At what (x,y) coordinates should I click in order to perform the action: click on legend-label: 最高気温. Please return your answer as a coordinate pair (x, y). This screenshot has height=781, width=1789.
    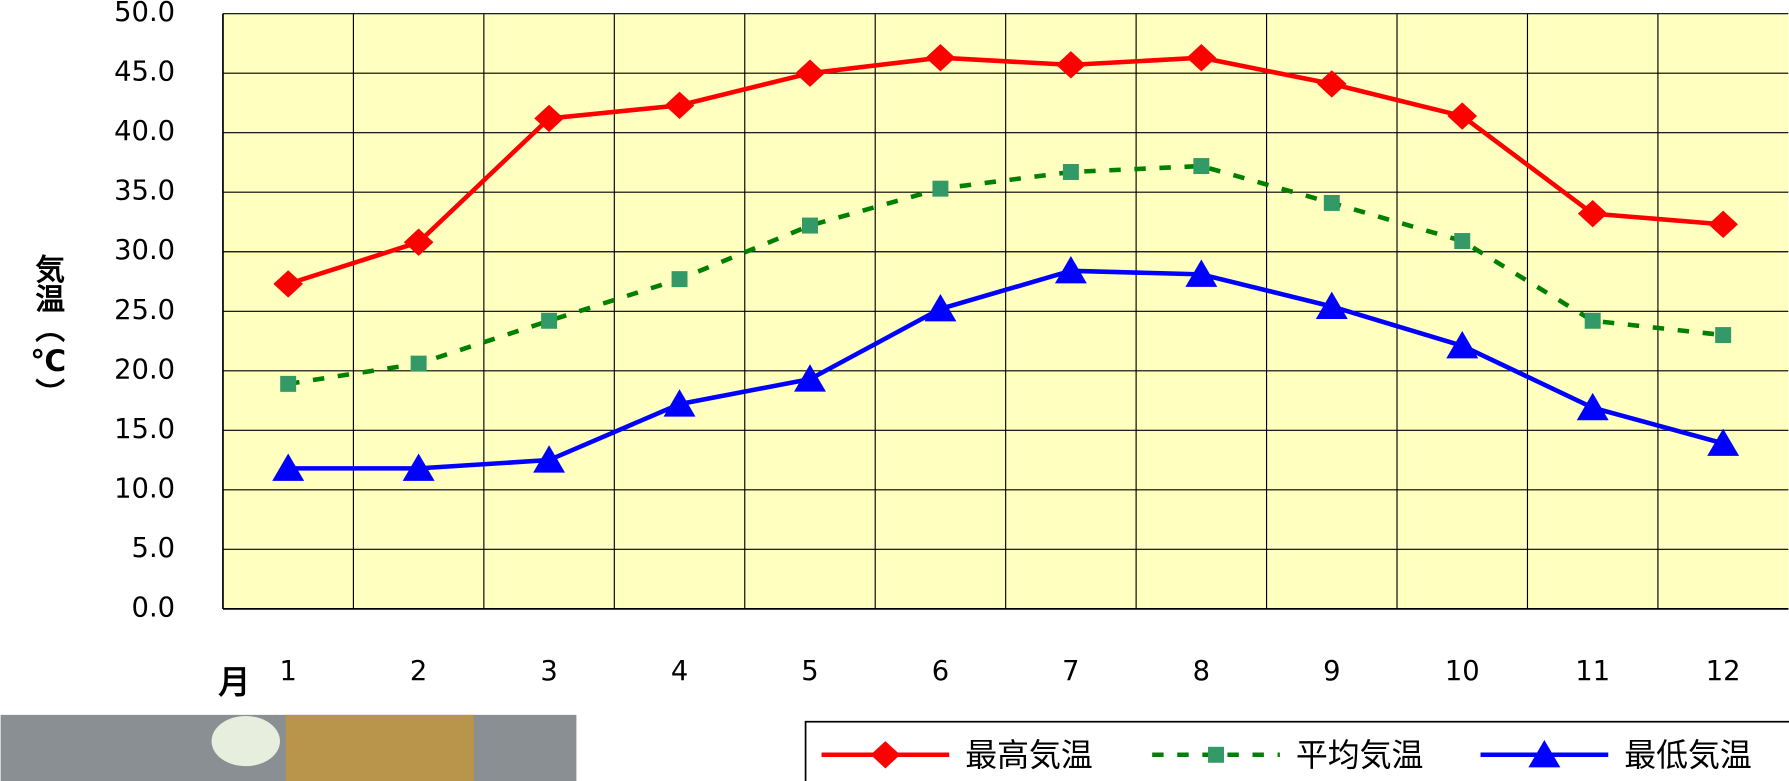
    Looking at the image, I should click on (1029, 755).